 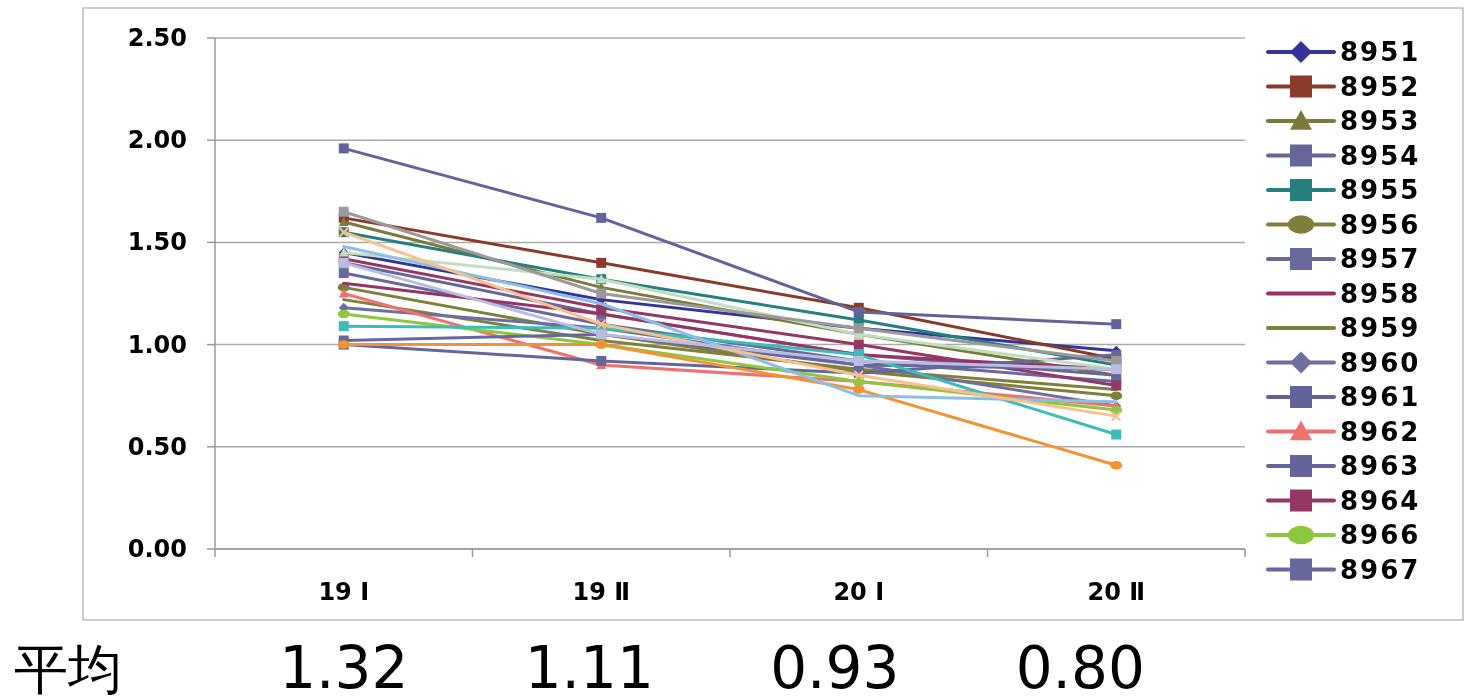 I want to click on legend-label: 8966, so click(x=1380, y=535).